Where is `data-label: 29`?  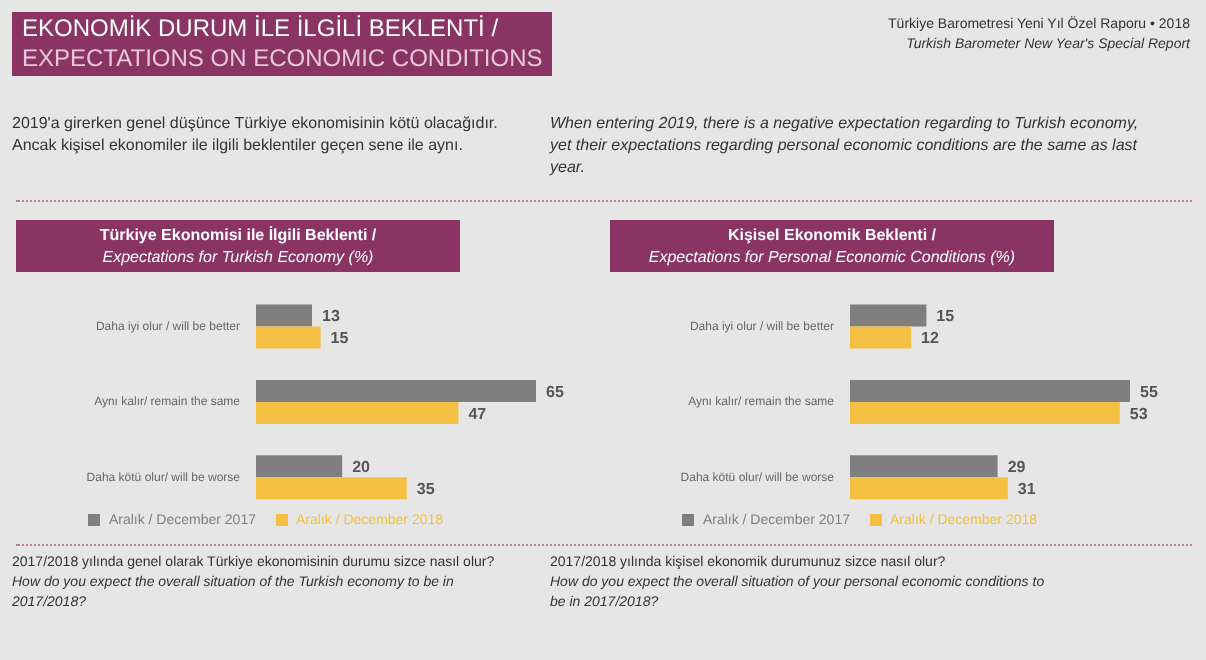
data-label: 29 is located at coordinates (1017, 466).